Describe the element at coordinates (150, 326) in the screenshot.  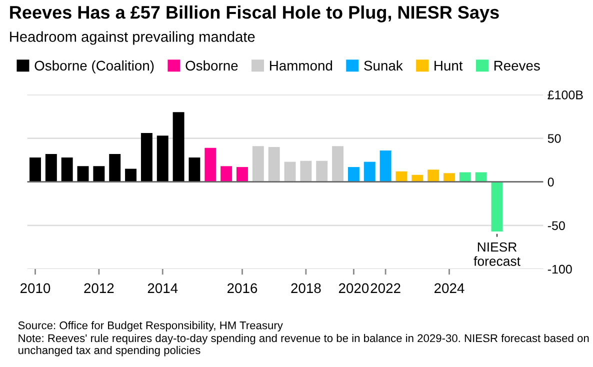
I see `source-note: Source: Office for Budget Responsibility, HM Treasury` at that location.